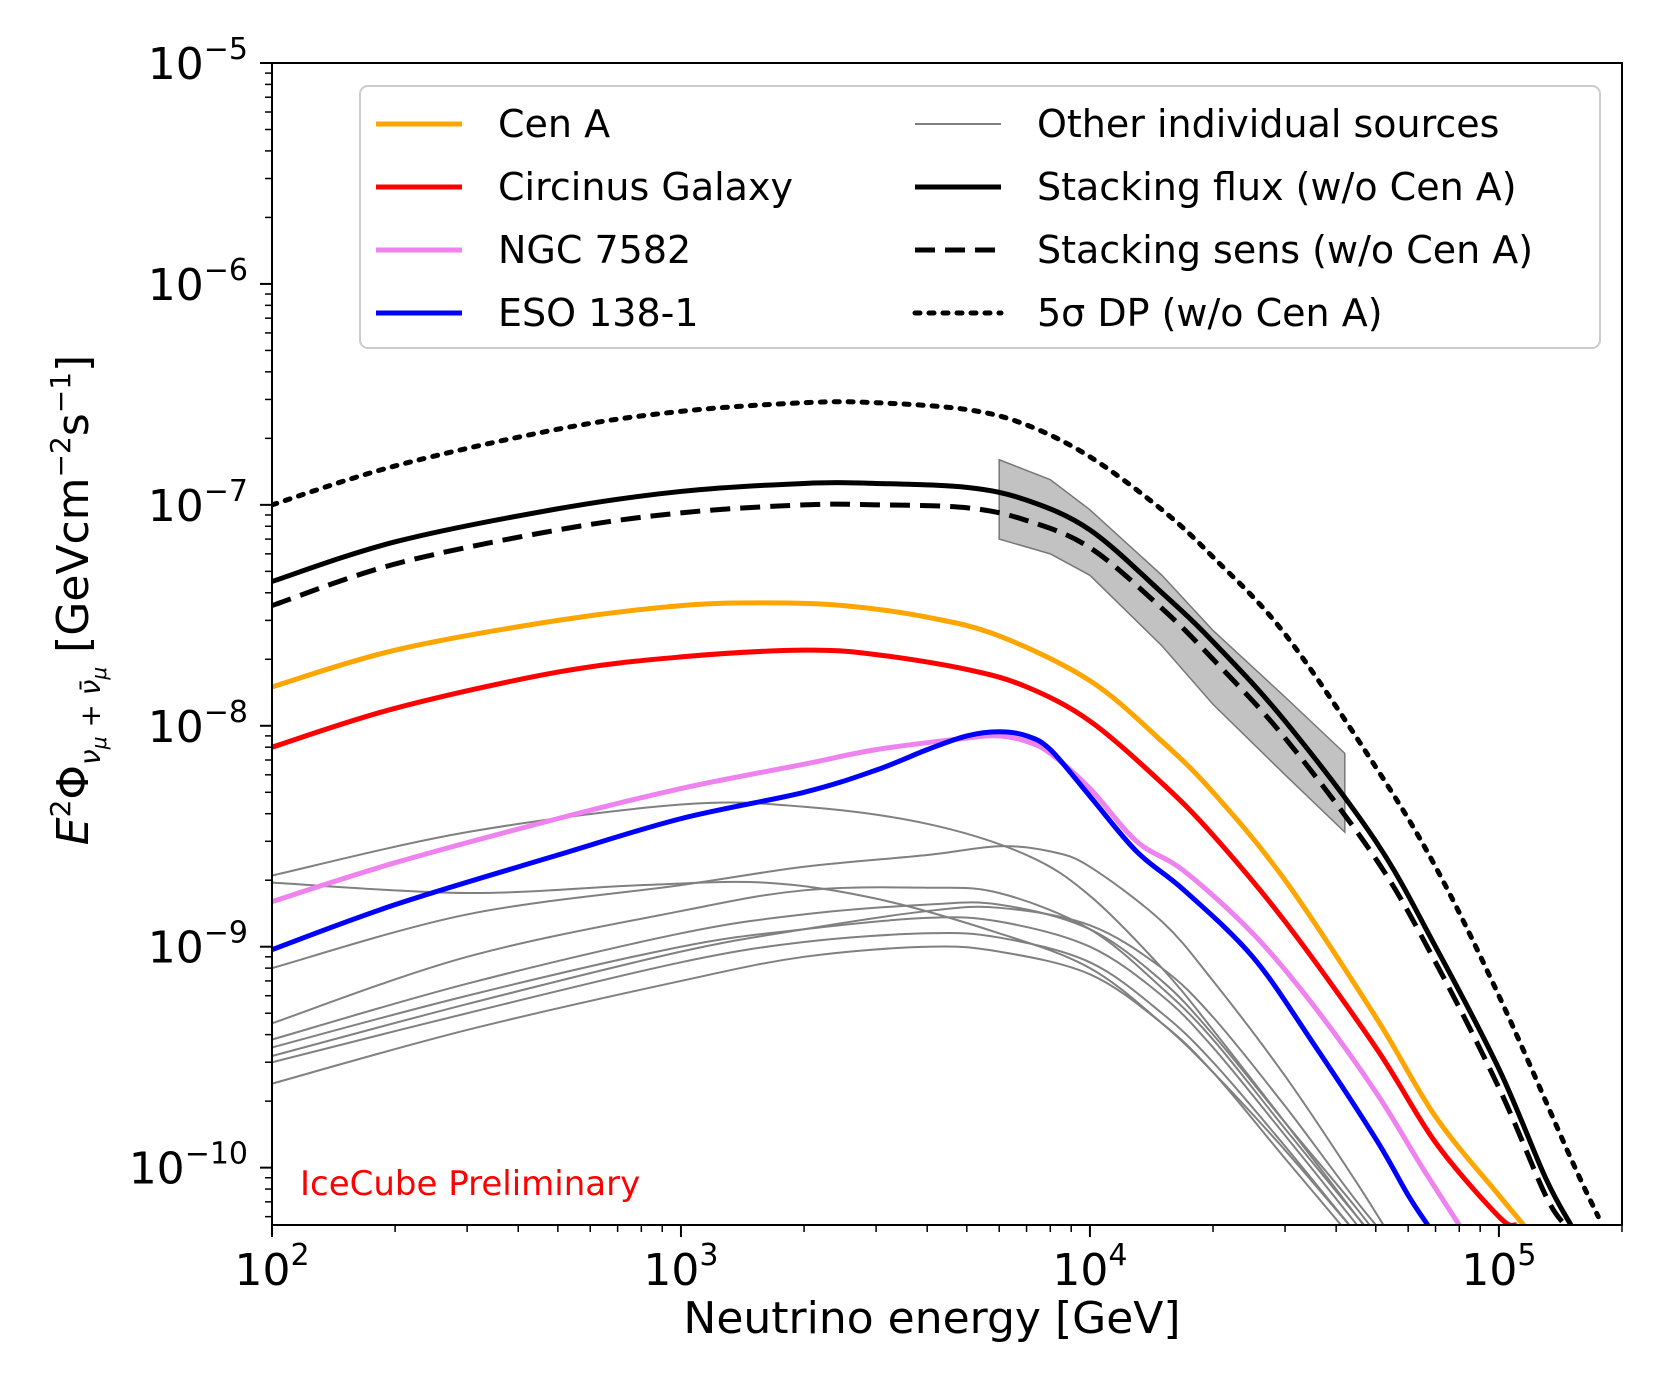 This screenshot has height=1384, width=1661. I want to click on legend-label-eso138: ESO 138-1, so click(598, 313).